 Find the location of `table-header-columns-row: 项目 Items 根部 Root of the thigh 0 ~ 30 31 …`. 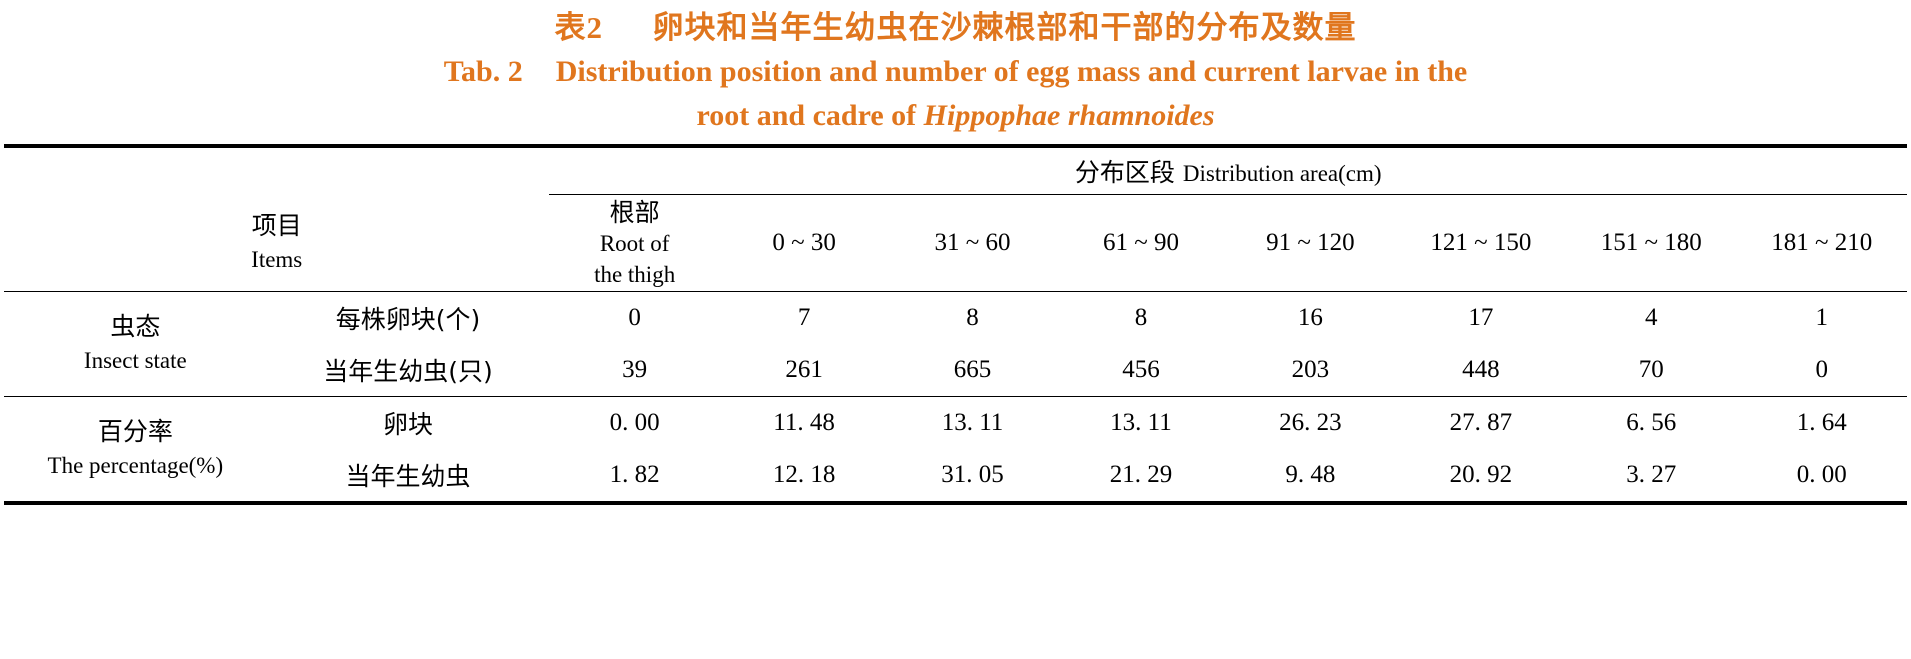

table-header-columns-row: 项目 Items 根部 Root of the thigh 0 ~ 30 31 … is located at coordinates (955, 243).